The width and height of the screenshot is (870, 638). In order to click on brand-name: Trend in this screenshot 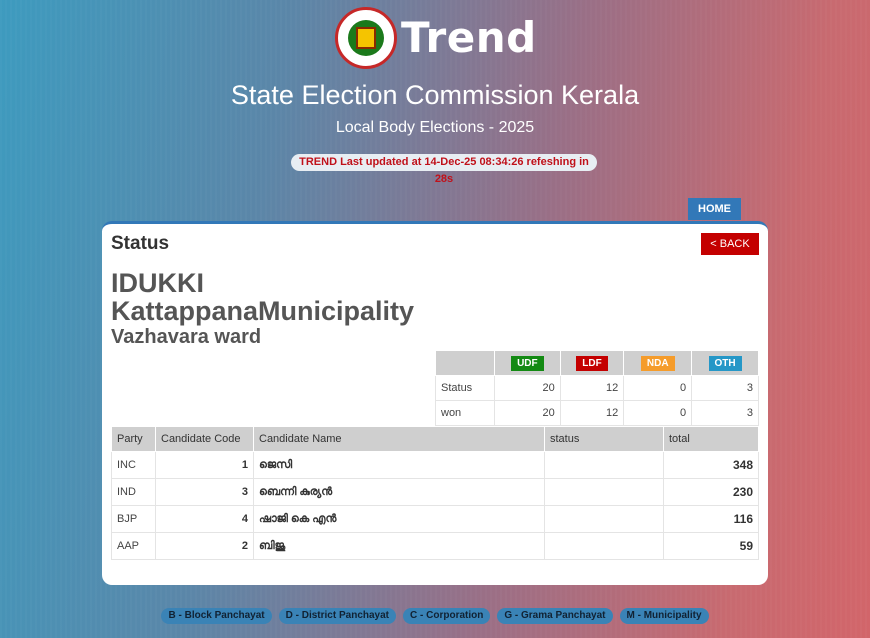, I will do `click(469, 37)`.